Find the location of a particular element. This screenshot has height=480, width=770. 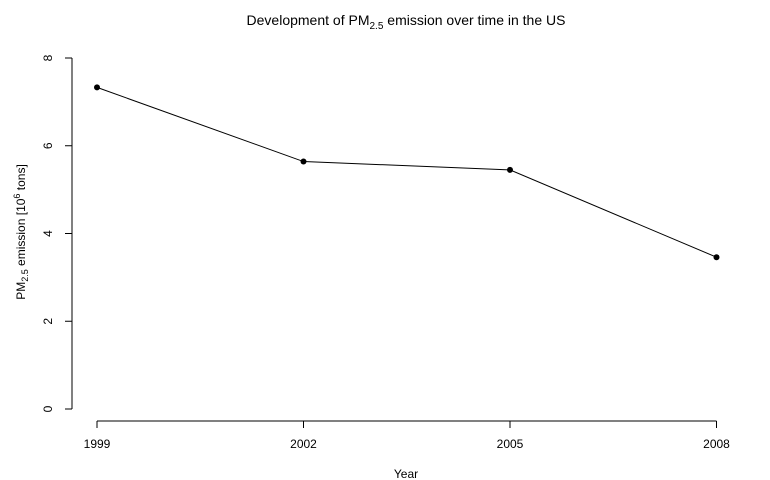

chart-title-subscript: 2.5 is located at coordinates (376, 26).